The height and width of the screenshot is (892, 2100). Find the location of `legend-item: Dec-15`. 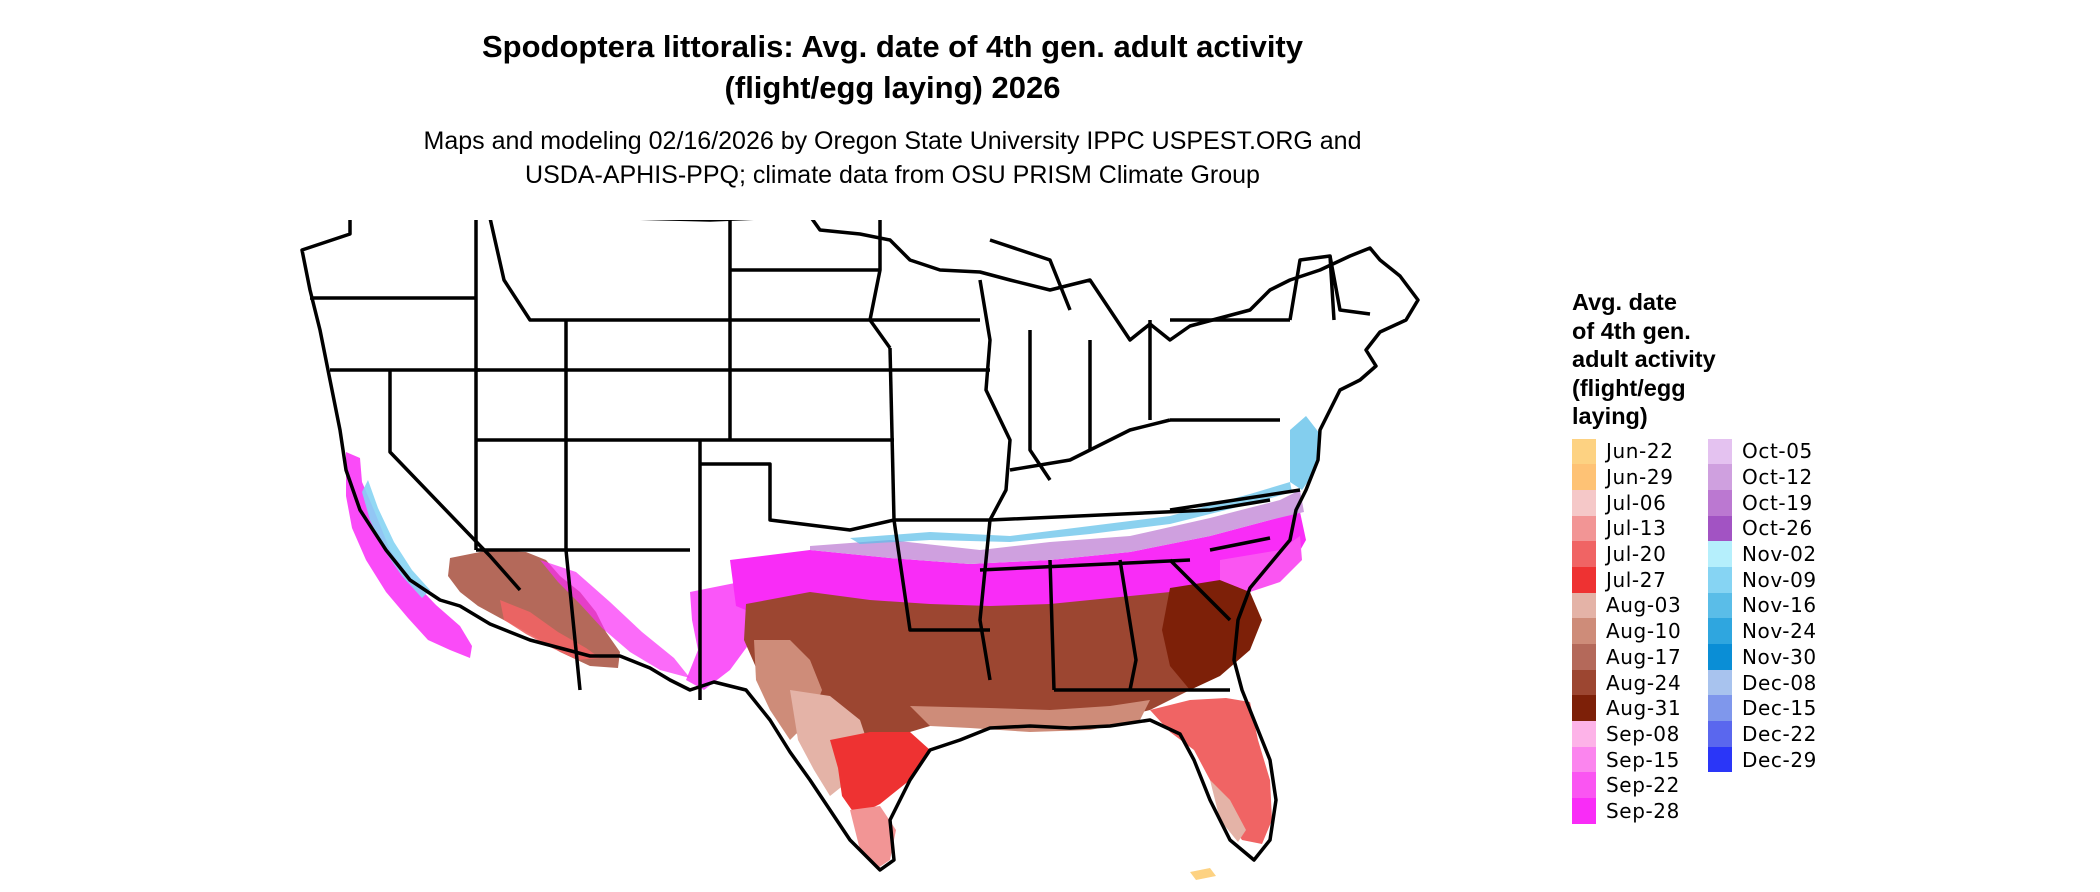

legend-item: Dec-15 is located at coordinates (1770, 708).